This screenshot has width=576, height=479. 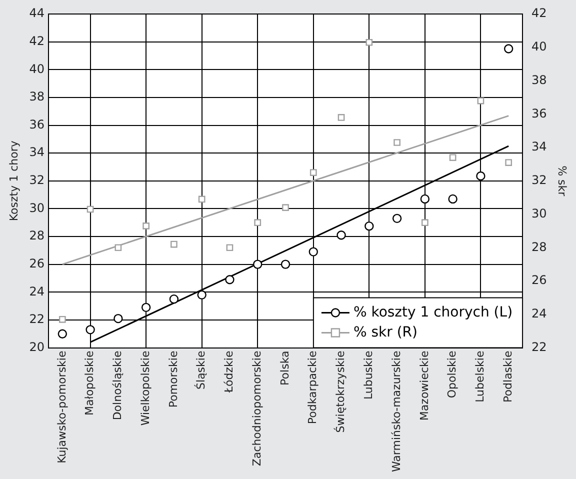 What do you see at coordinates (36, 180) in the screenshot?
I see `y-tick-label: 32` at bounding box center [36, 180].